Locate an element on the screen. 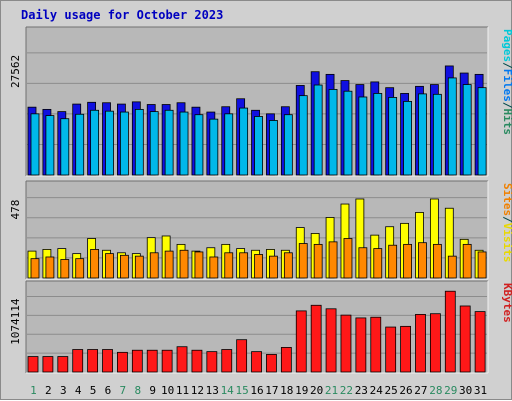  kbytes-axis-max-label: 1074114 is located at coordinates (15, 321).